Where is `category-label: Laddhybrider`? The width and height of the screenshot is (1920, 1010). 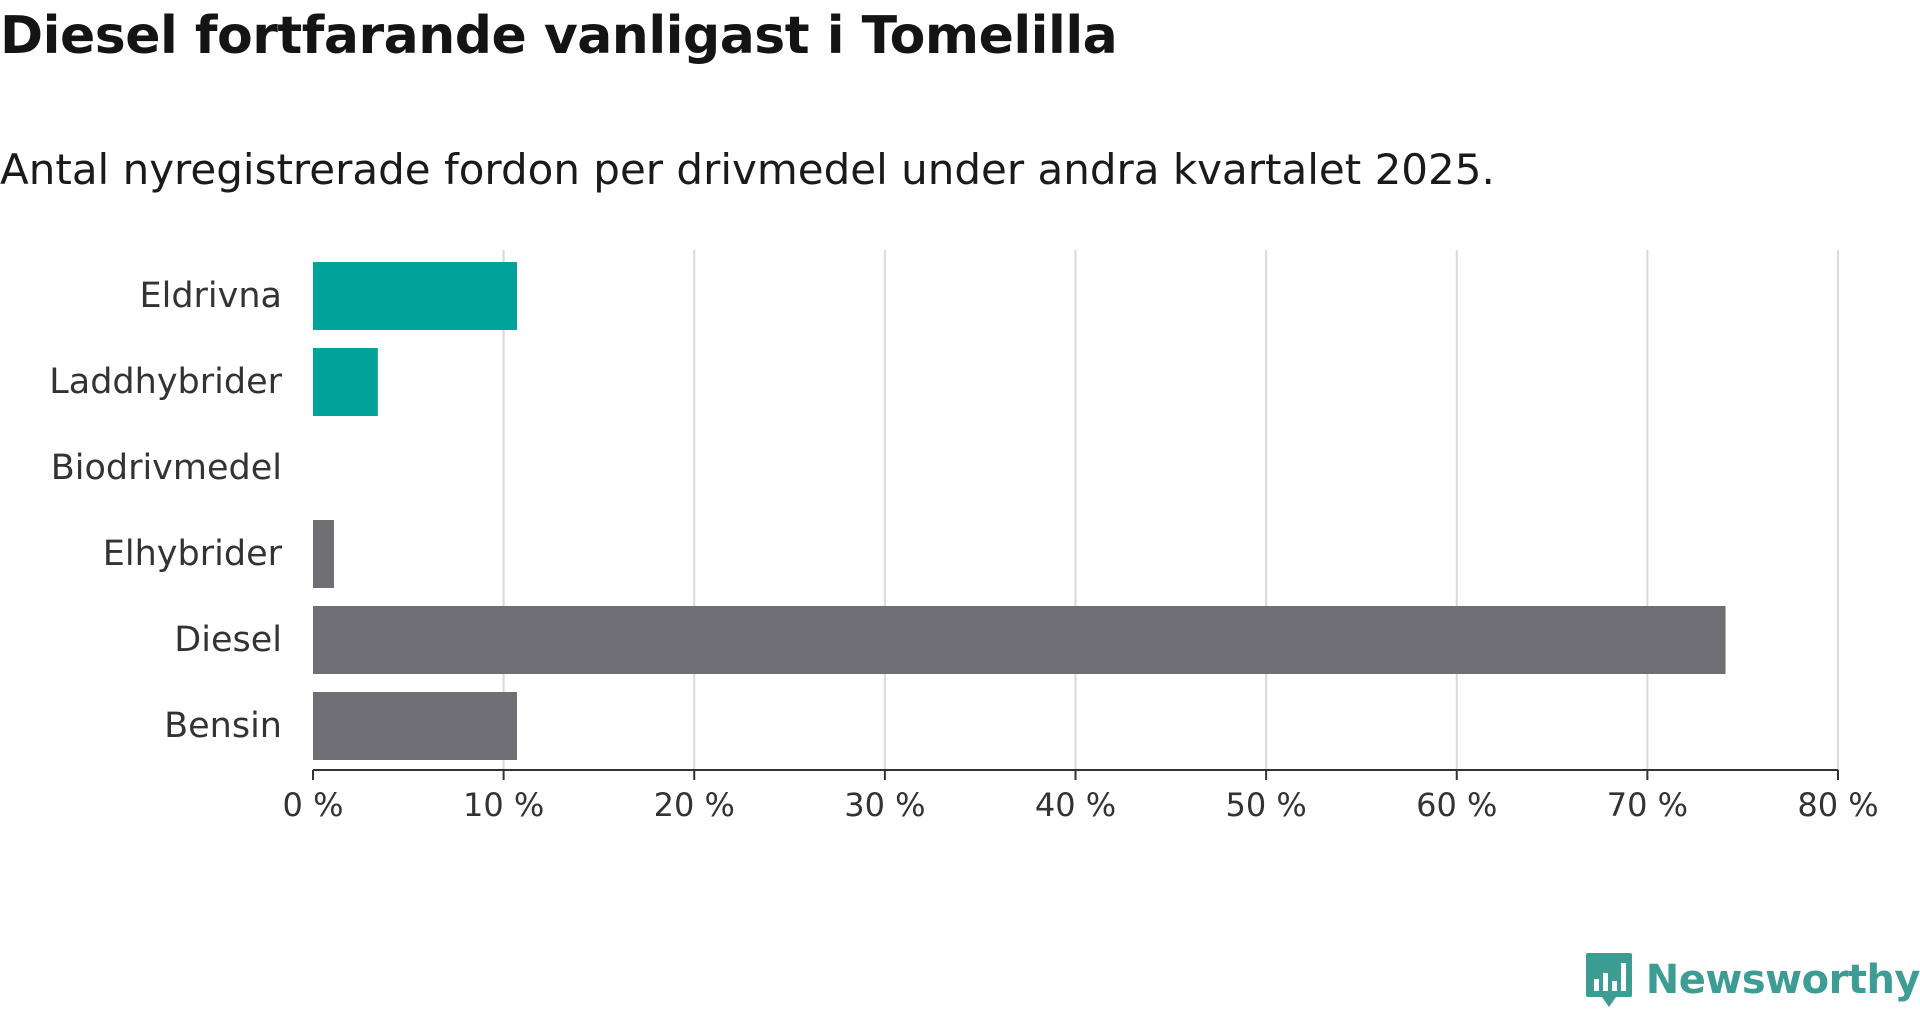 category-label: Laddhybrider is located at coordinates (165, 382).